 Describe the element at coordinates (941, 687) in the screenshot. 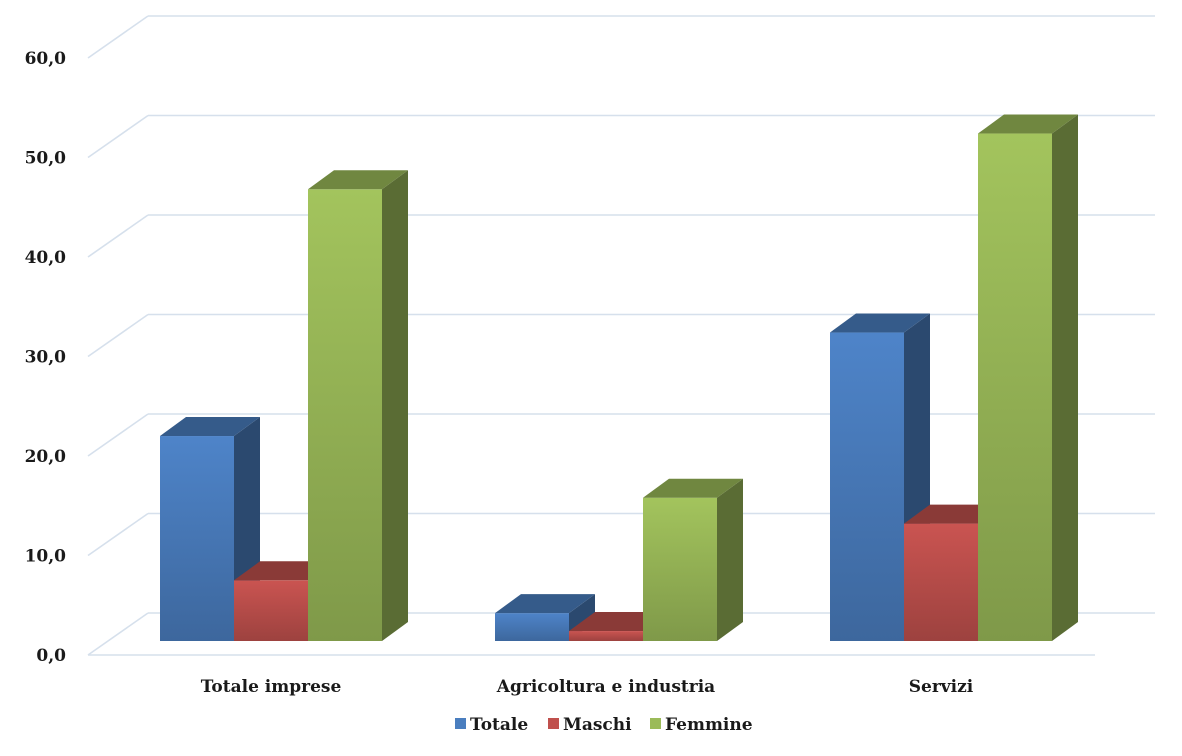

I see `x-tick-label: Servizi` at that location.